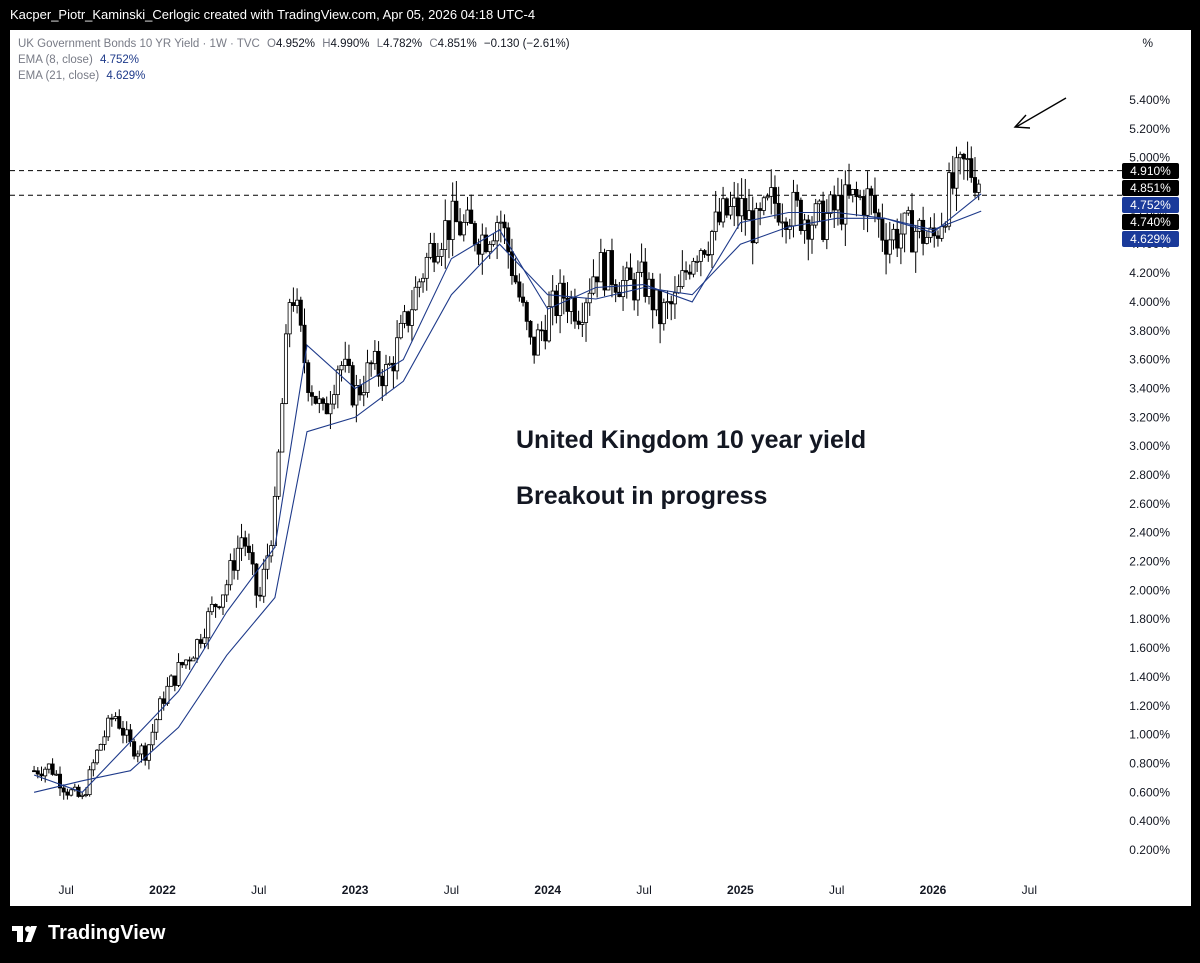 Image resolution: width=1200 pixels, height=963 pixels. I want to click on ema8-label: EMA (8, close), so click(55, 60).